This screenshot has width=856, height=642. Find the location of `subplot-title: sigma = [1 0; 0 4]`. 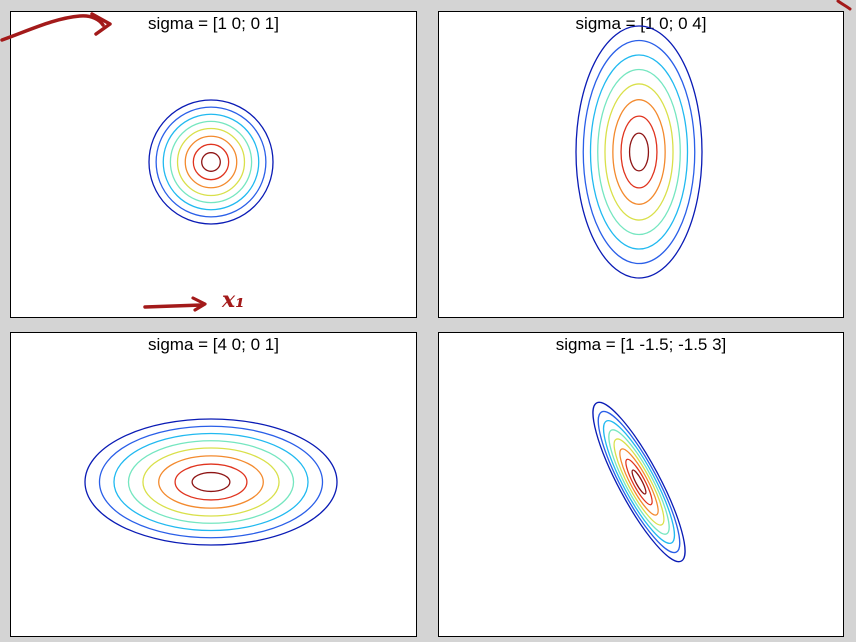

subplot-title: sigma = [1 0; 0 4] is located at coordinates (641, 23).